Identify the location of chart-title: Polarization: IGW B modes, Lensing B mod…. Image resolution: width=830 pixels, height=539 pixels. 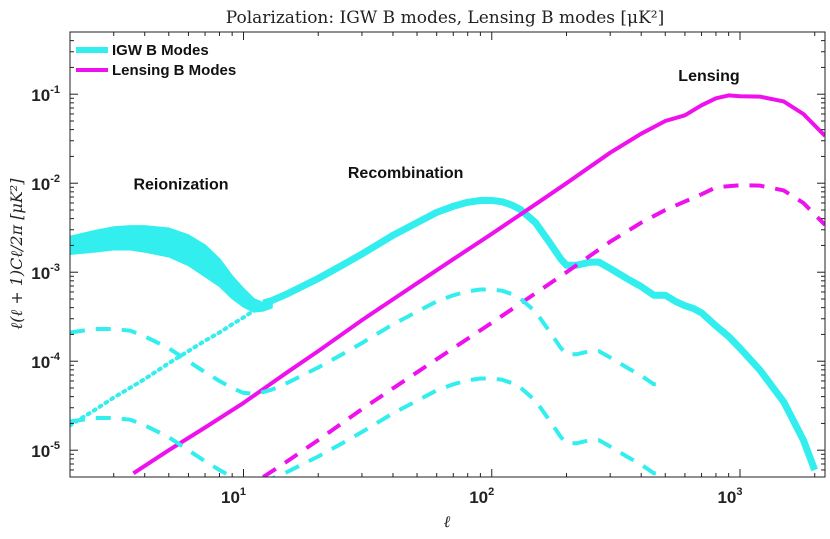
(445, 18).